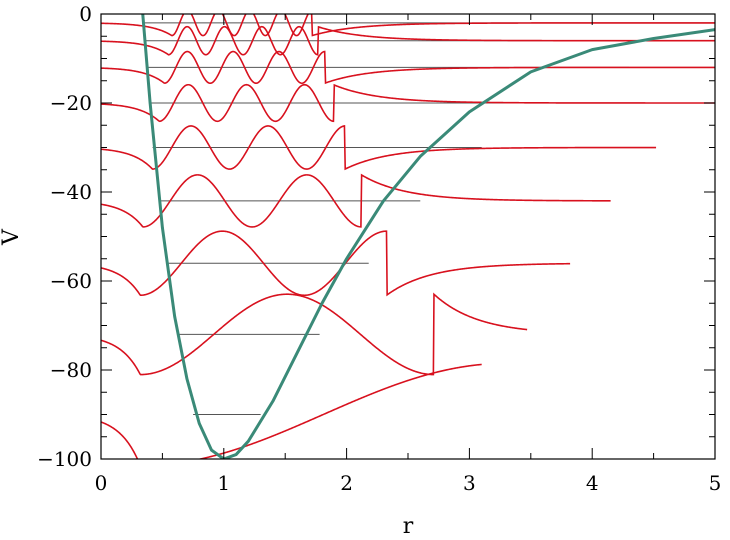  I want to click on y-tick-label: −20, so click(71, 103).